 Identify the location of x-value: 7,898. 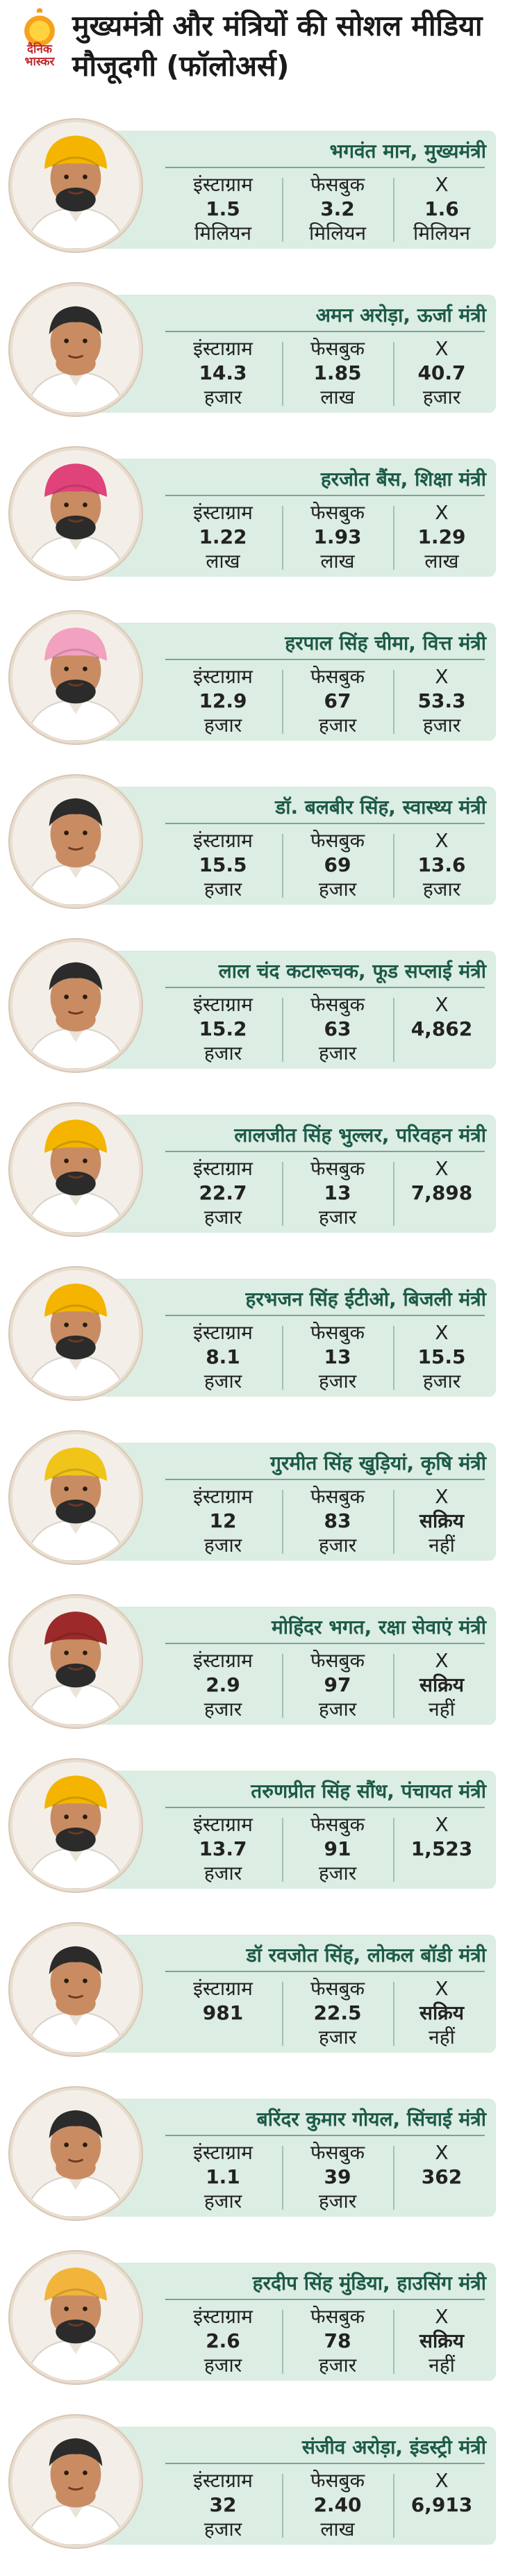
(441, 1192).